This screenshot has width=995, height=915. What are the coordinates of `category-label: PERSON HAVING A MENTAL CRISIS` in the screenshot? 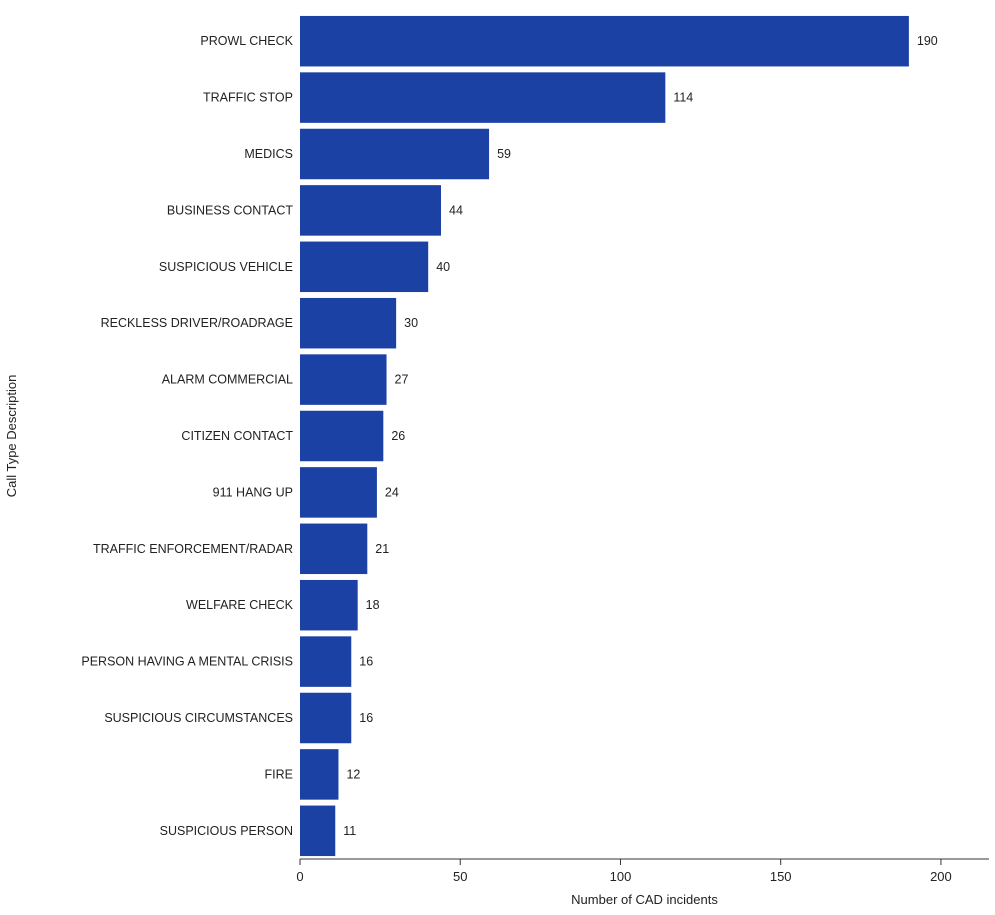 It's located at (187, 662).